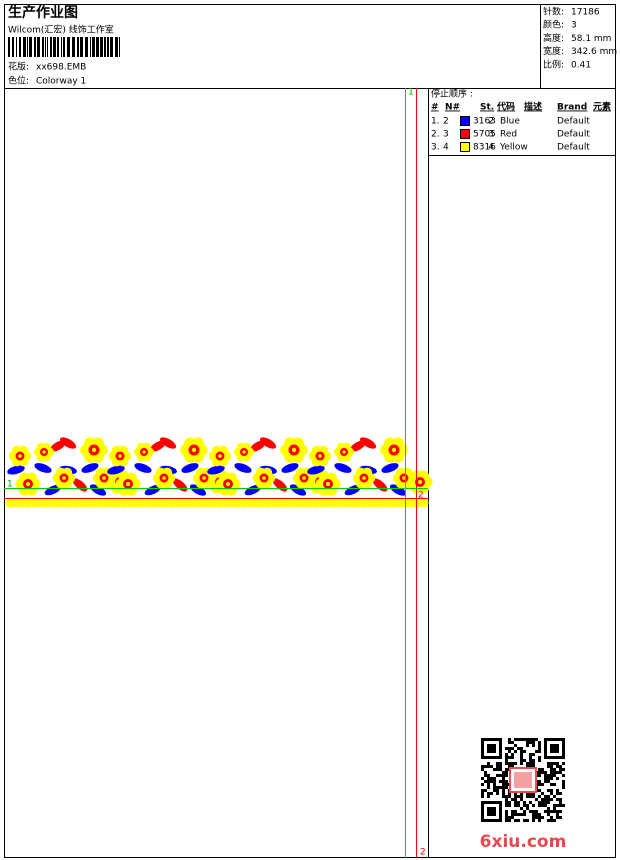 This screenshot has width=620, height=860. Describe the element at coordinates (484, 135) in the screenshot. I see `stitches: 5705` at that location.